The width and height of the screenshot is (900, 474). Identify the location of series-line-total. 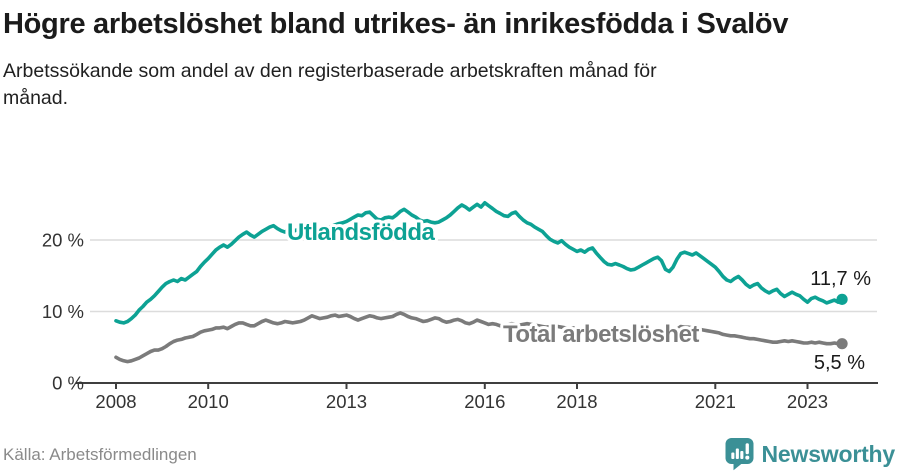
(479, 337).